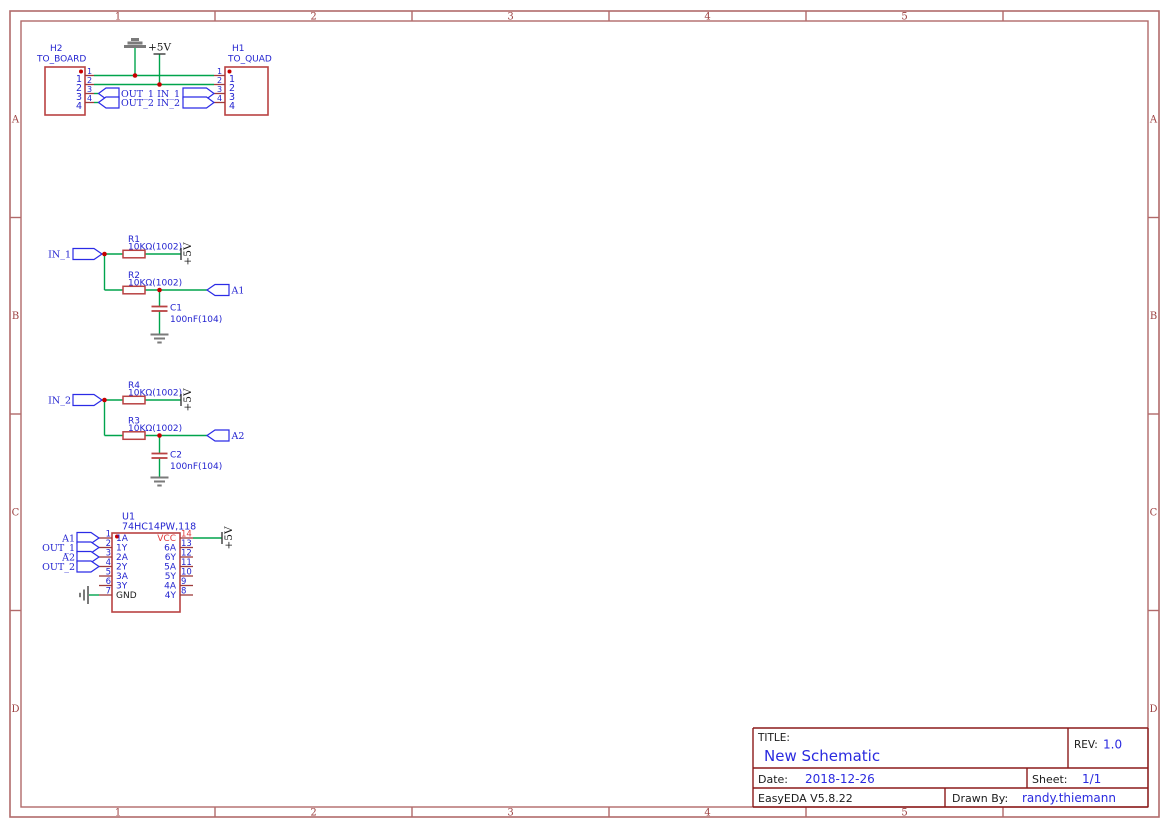 This screenshot has height=828, width=1169. Describe the element at coordinates (108, 582) in the screenshot. I see `pin-number: 6` at that location.